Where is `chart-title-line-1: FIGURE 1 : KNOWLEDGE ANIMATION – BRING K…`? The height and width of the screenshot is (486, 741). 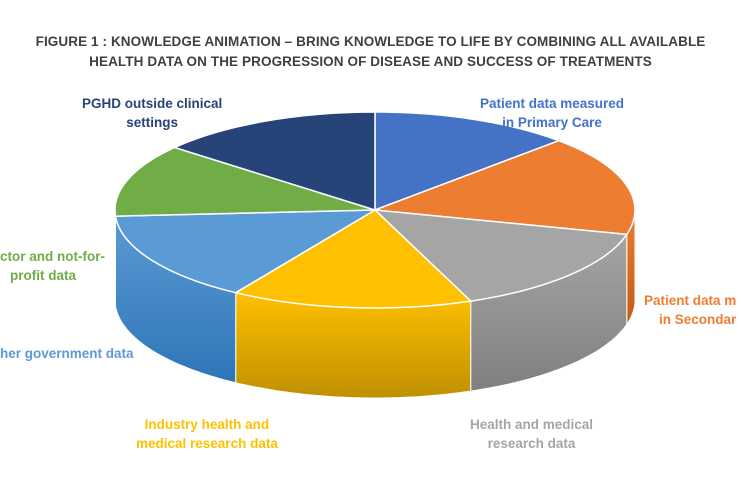
chart-title-line-1: FIGURE 1 : KNOWLEDGE ANIMATION – BRING K… is located at coordinates (370, 41).